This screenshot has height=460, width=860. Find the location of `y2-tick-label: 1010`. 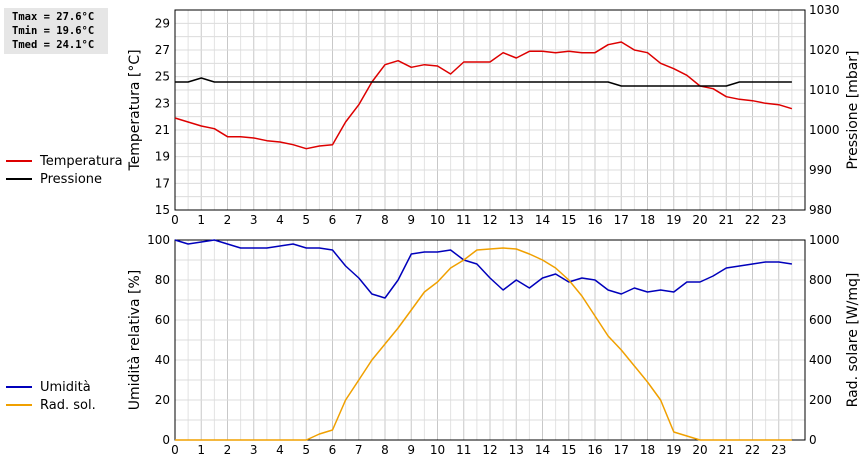

y2-tick-label: 1010 is located at coordinates (824, 90).